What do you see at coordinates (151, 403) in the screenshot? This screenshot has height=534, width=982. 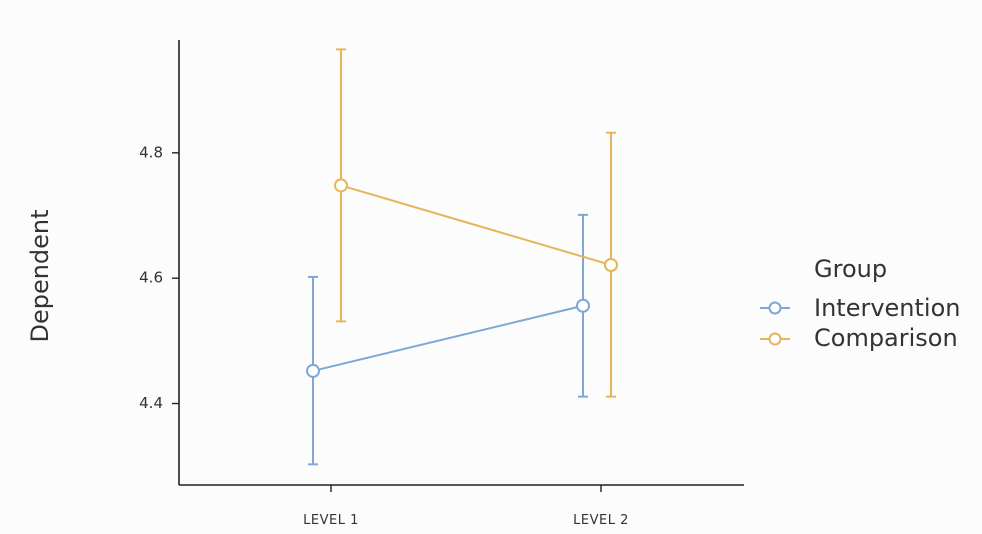 I see `y-tick-label-0: 4.4` at bounding box center [151, 403].